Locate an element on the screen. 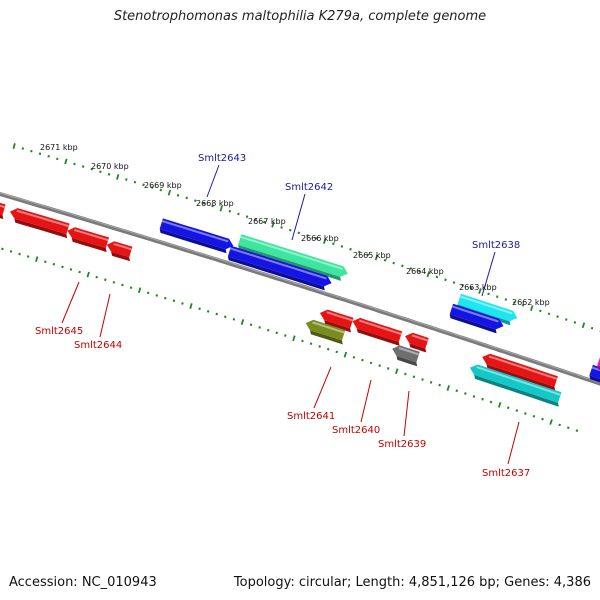 The height and width of the screenshot is (600, 600). gene-label: Smlt2641 is located at coordinates (311, 416).